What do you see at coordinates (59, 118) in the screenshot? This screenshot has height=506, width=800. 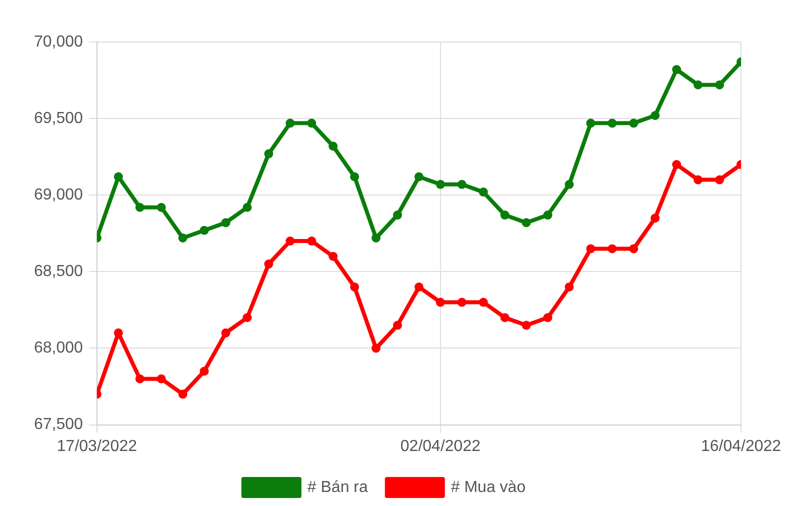 I see `y-tick-label: 69,500` at bounding box center [59, 118].